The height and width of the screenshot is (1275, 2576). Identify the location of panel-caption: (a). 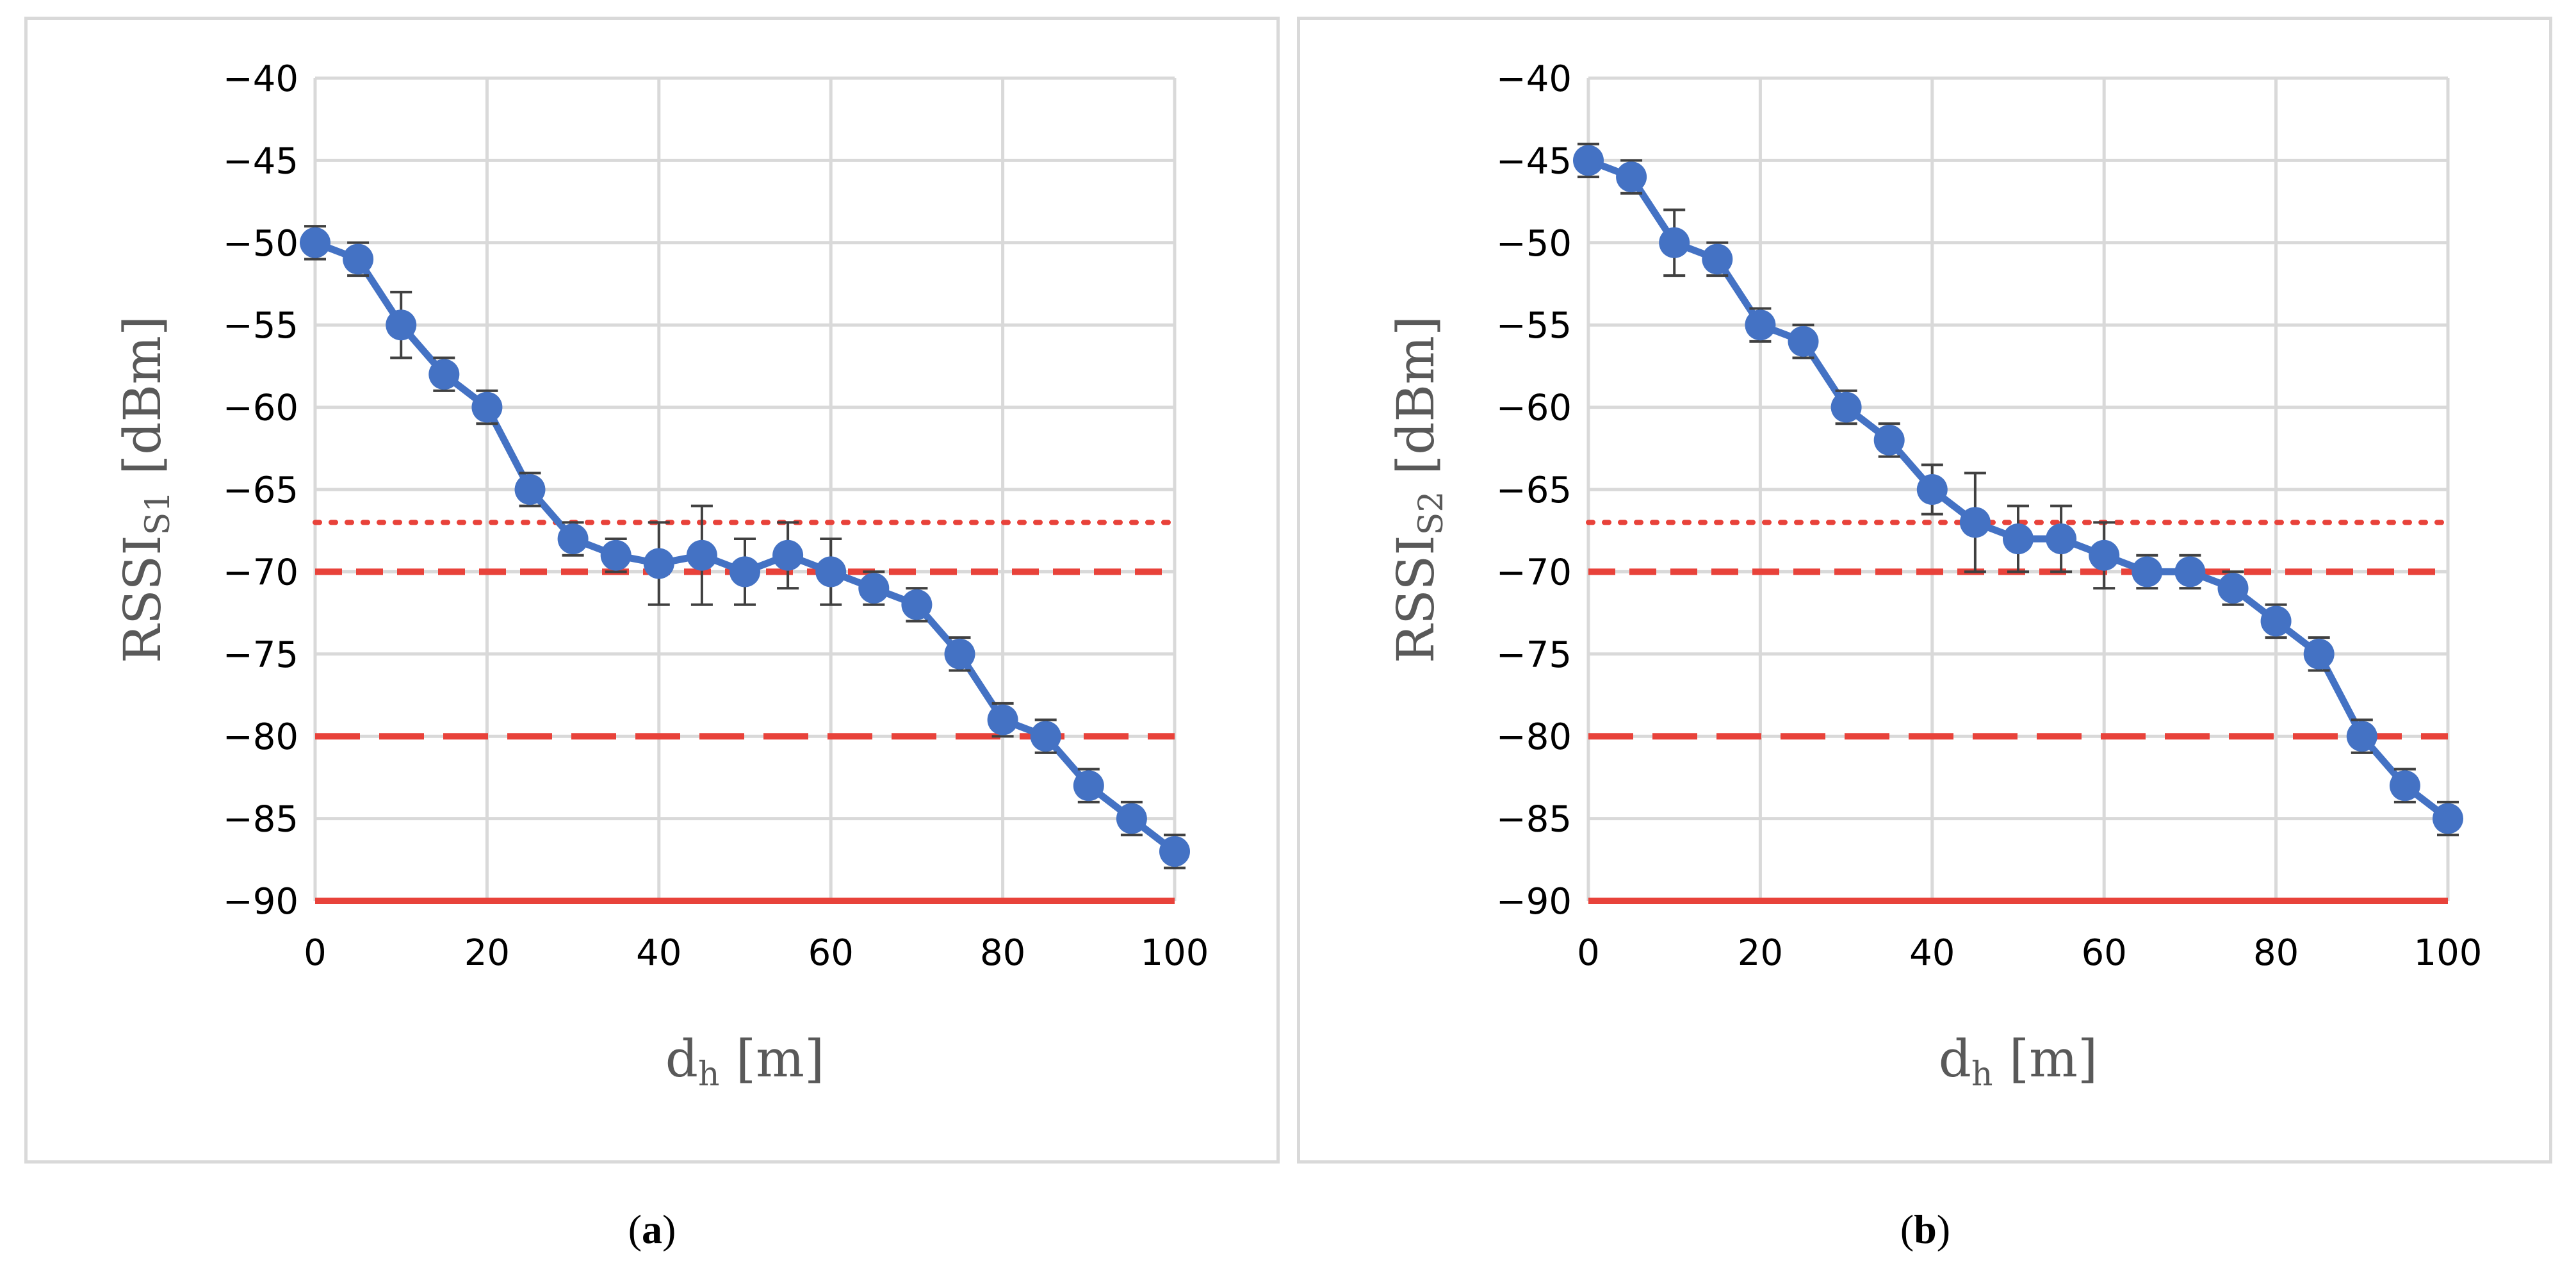
(652, 1229).